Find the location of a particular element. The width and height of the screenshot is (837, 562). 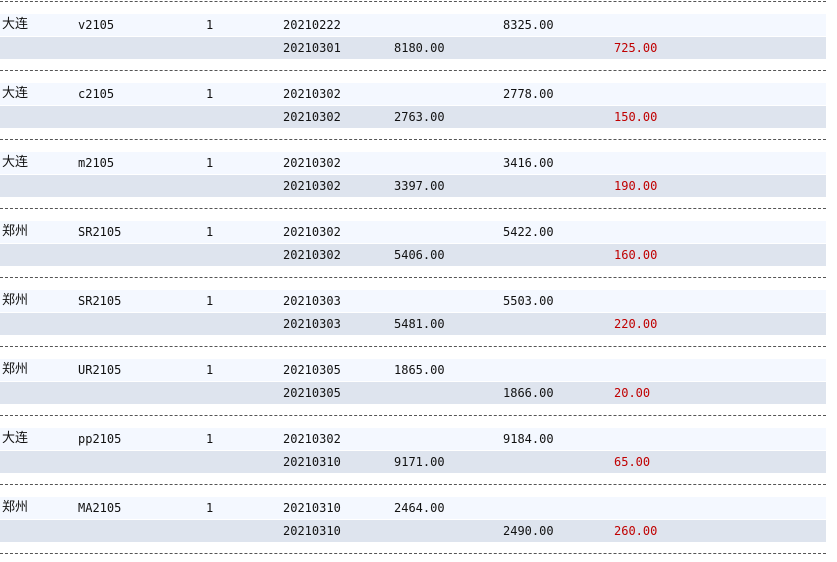

open-buy-price-cell: 1865.00 is located at coordinates (419, 370).